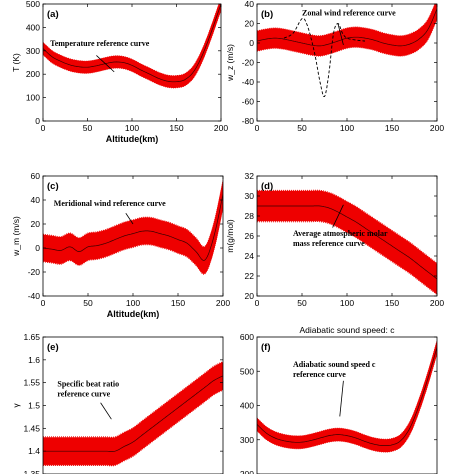 This screenshot has width=474, height=474. What do you see at coordinates (267, 14) in the screenshot?
I see `panel-label: (b)` at bounding box center [267, 14].